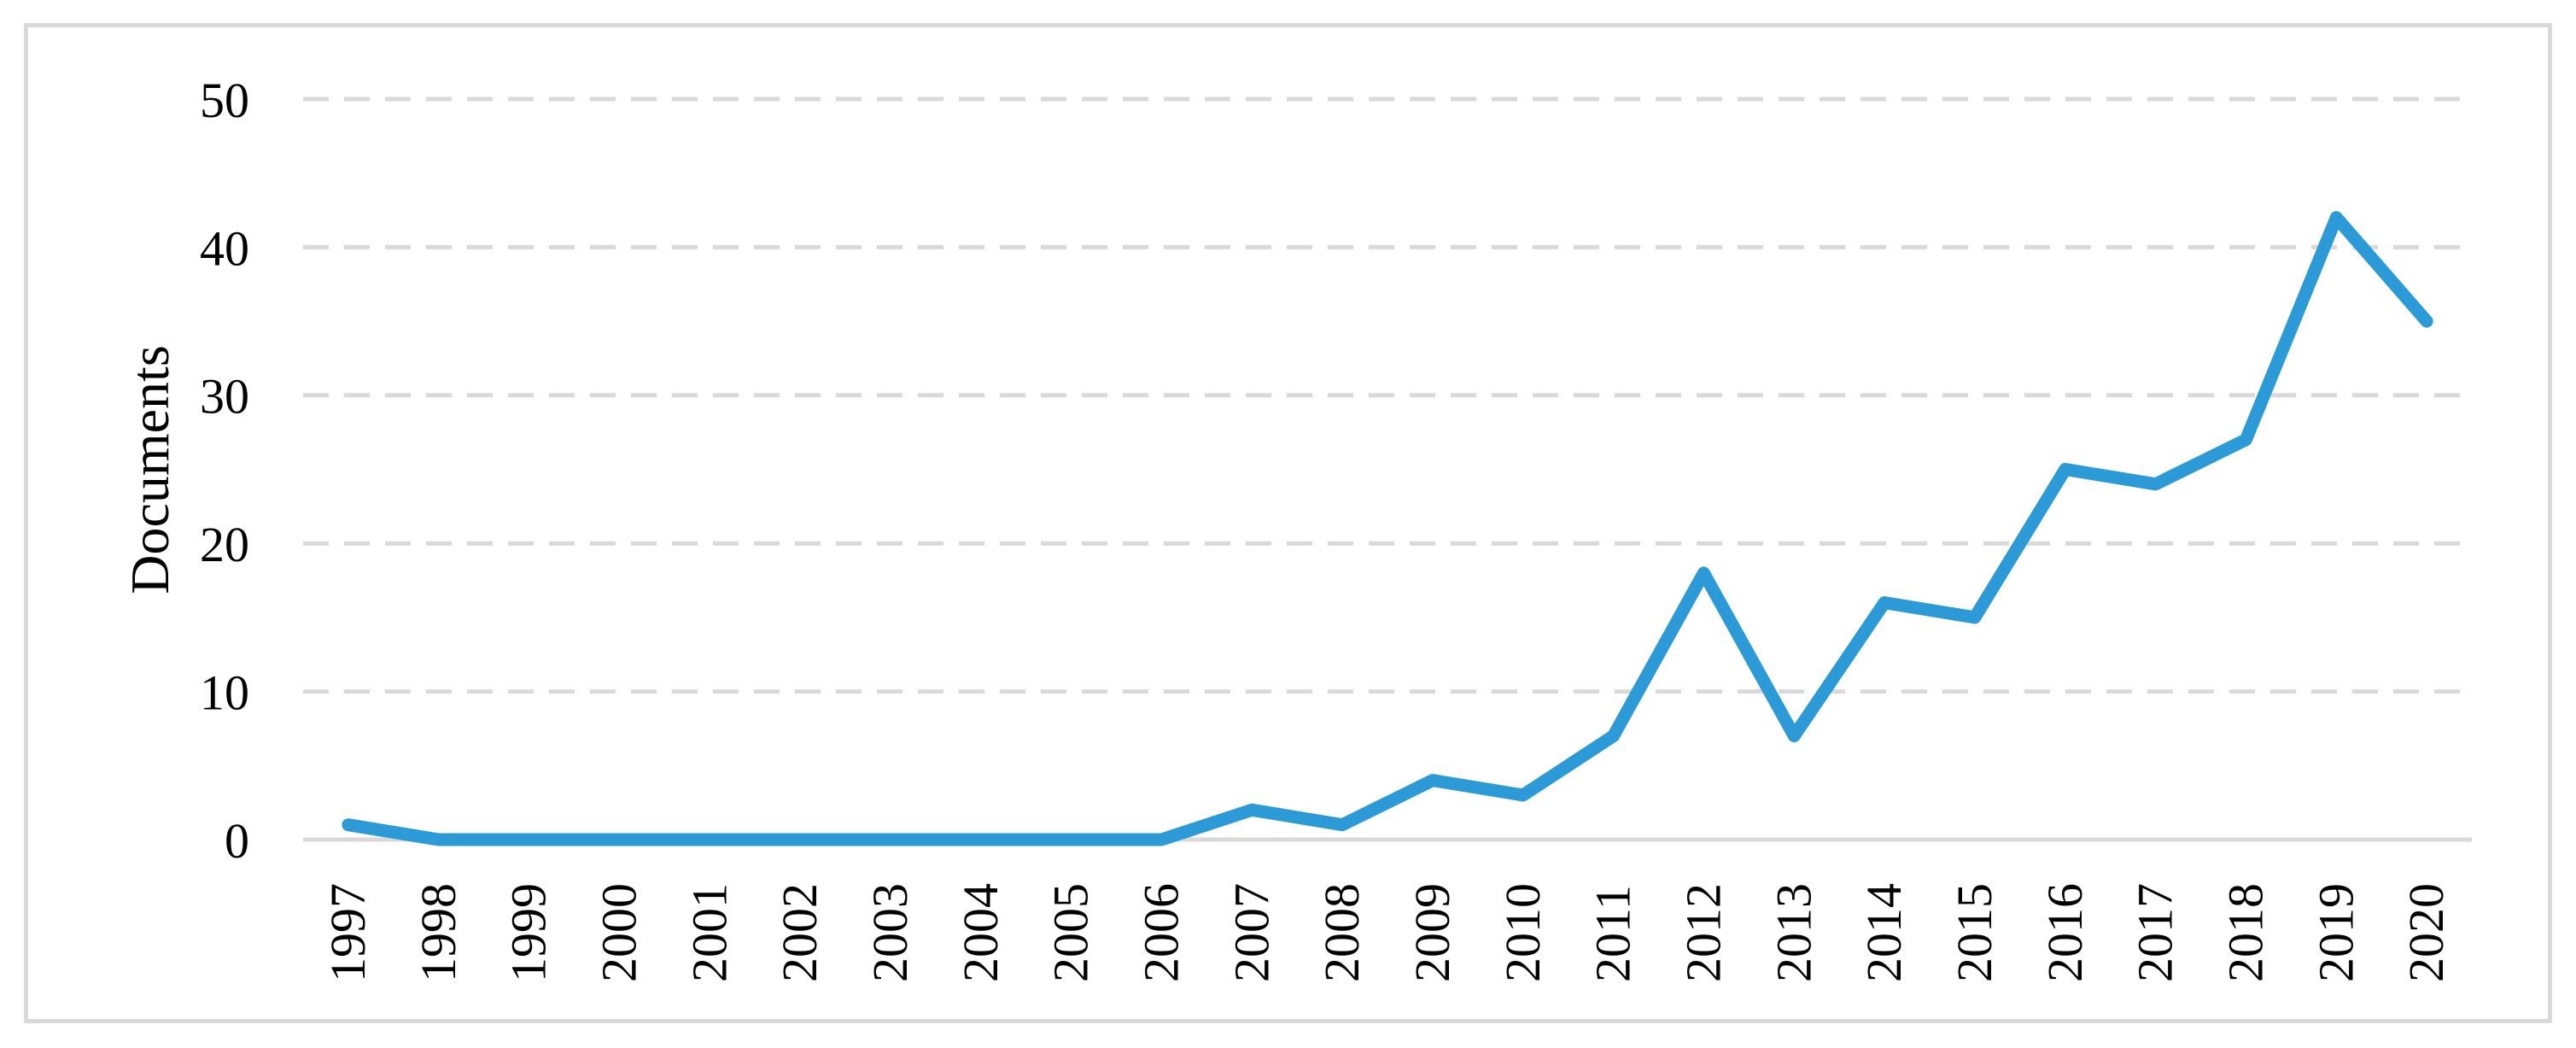 Image resolution: width=2576 pixels, height=1048 pixels. Describe the element at coordinates (1523, 933) in the screenshot. I see `x-tick-label-2010: 2010` at that location.